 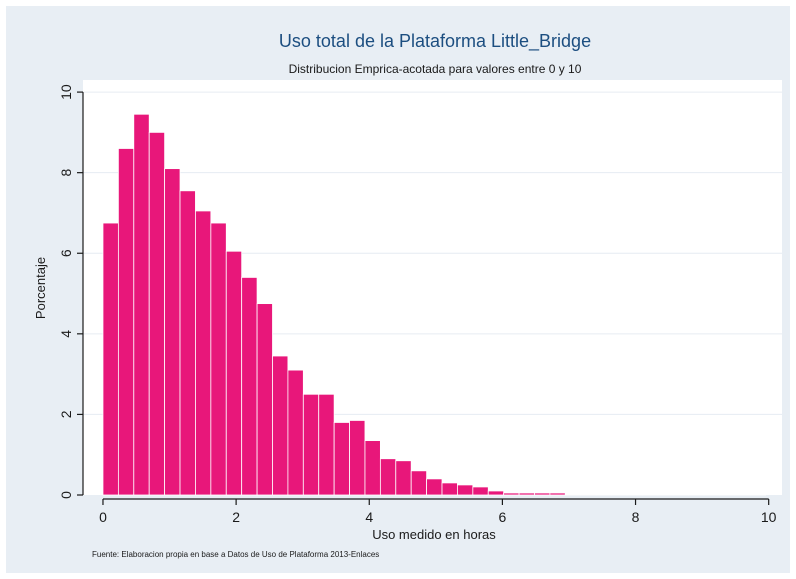 What do you see at coordinates (66, 334) in the screenshot?
I see `y-tick-label: 4` at bounding box center [66, 334].